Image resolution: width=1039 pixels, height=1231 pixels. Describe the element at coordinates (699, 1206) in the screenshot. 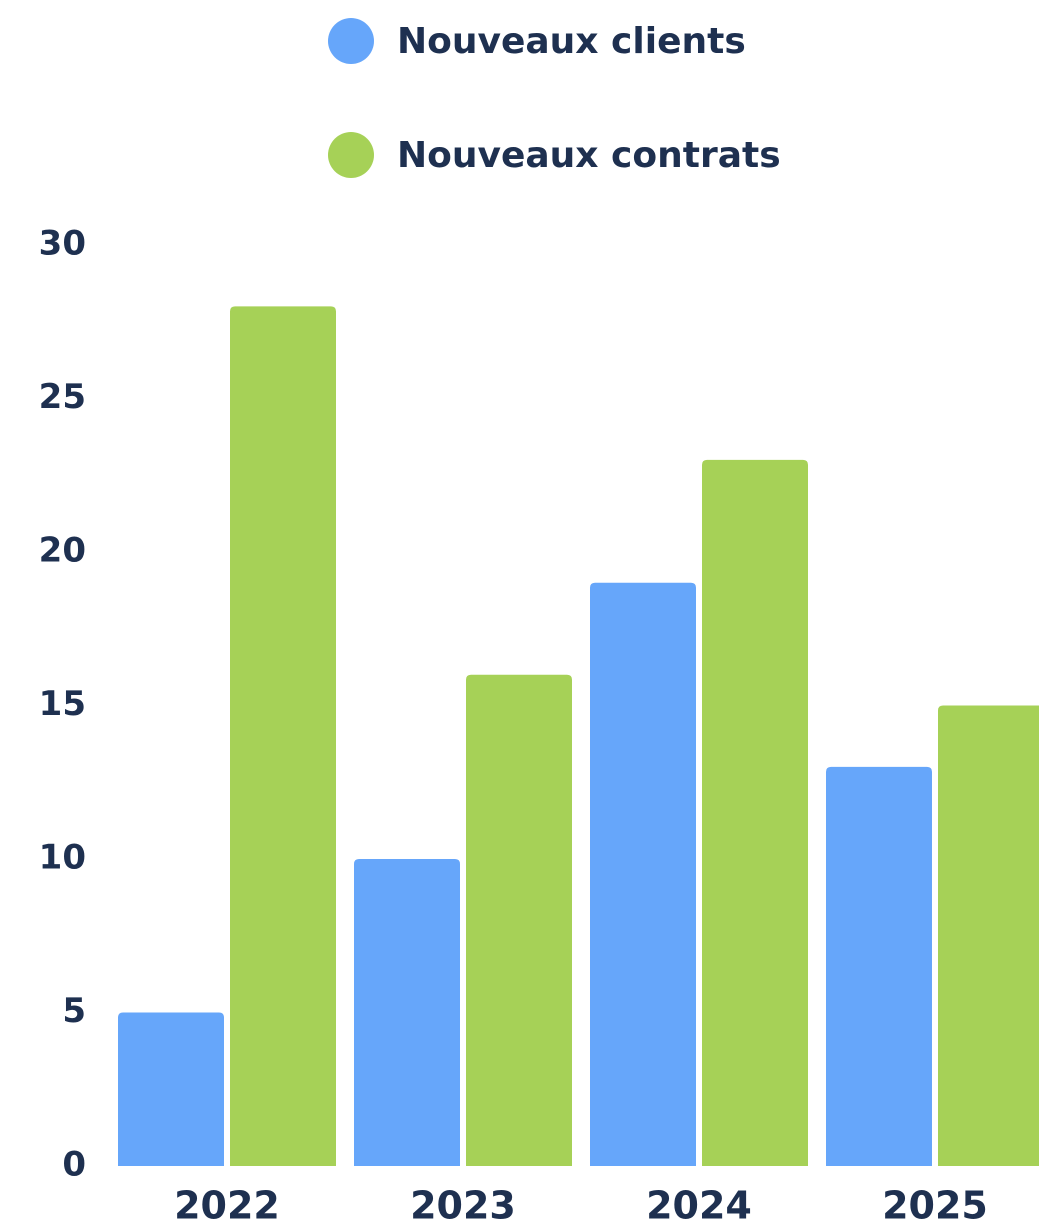

I see `x-tick-label: 2024` at that location.